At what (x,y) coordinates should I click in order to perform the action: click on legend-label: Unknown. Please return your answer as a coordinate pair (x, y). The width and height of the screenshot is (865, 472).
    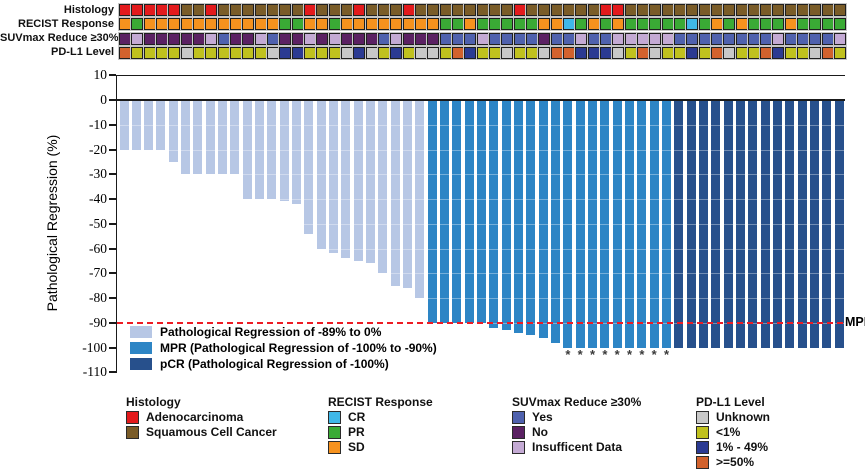
    Looking at the image, I should click on (743, 417).